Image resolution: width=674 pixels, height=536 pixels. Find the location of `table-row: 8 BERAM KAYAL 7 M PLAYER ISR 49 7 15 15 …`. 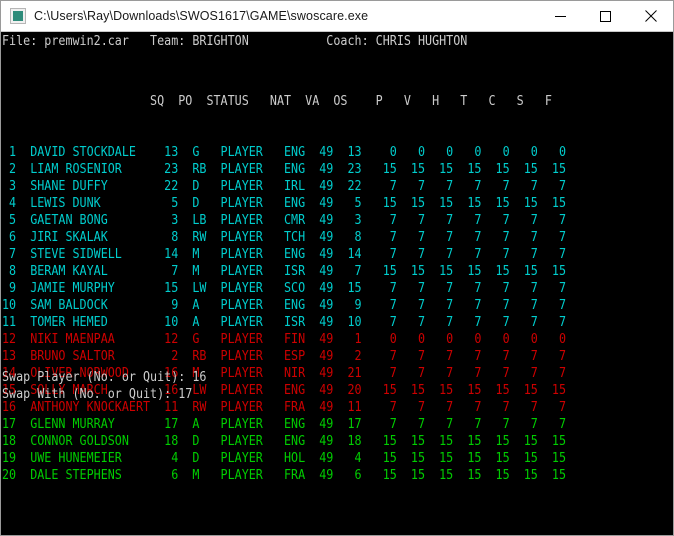

table-row: 8 BERAM KAYAL 7 M PLAYER ISR 49 7 15 15 … is located at coordinates (284, 271).